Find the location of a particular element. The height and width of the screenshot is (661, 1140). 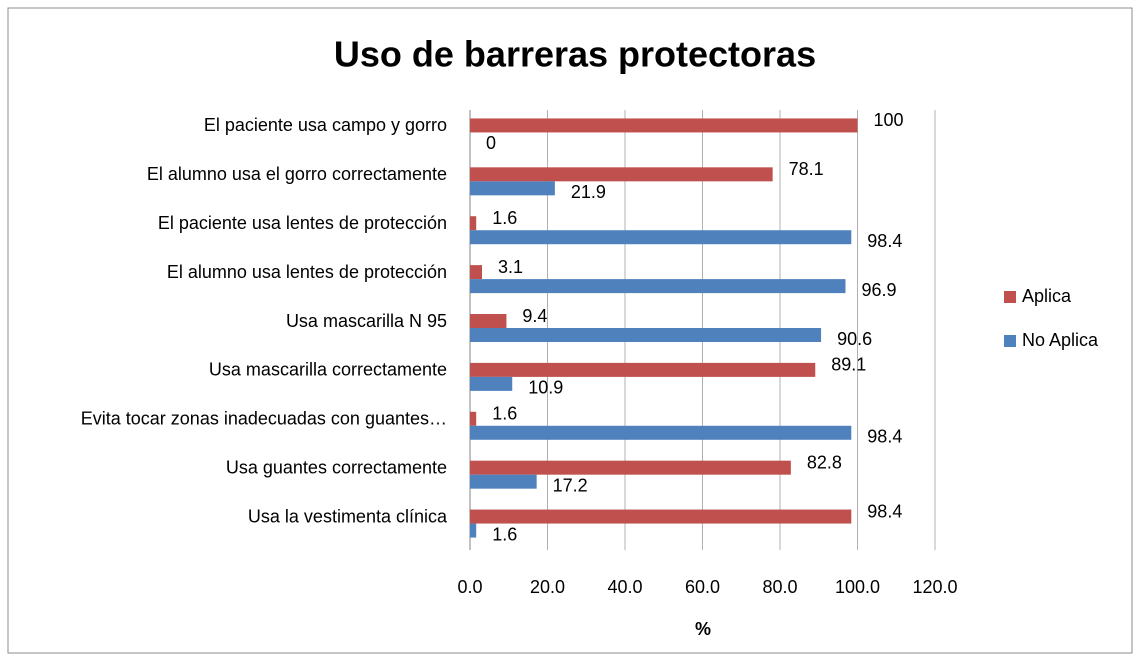

data-label: 21.9 is located at coordinates (588, 192).